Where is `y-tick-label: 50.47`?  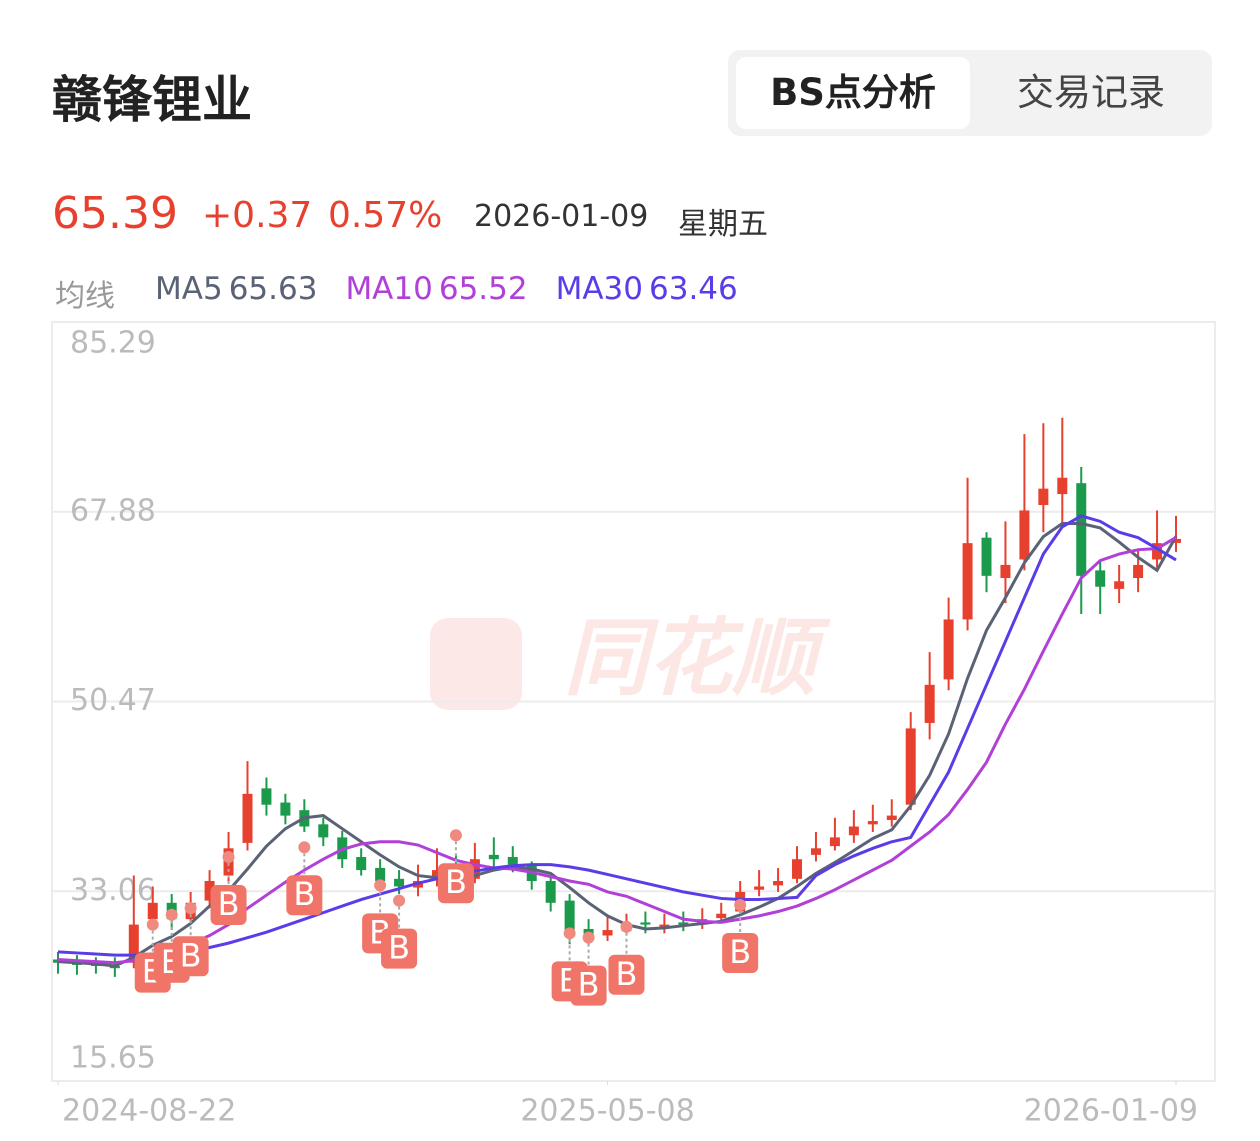 y-tick-label: 50.47 is located at coordinates (113, 700).